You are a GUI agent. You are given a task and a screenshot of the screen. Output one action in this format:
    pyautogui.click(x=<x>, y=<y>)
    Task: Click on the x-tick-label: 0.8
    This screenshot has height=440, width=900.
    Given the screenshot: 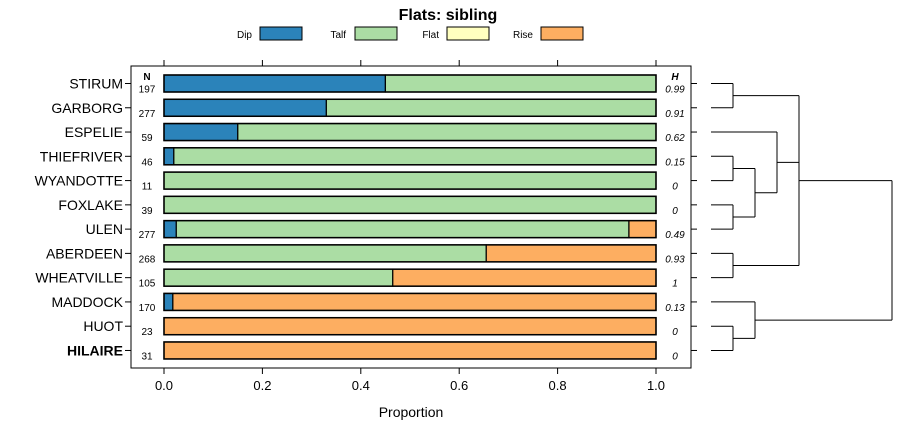 What is the action you would take?
    pyautogui.click(x=558, y=385)
    